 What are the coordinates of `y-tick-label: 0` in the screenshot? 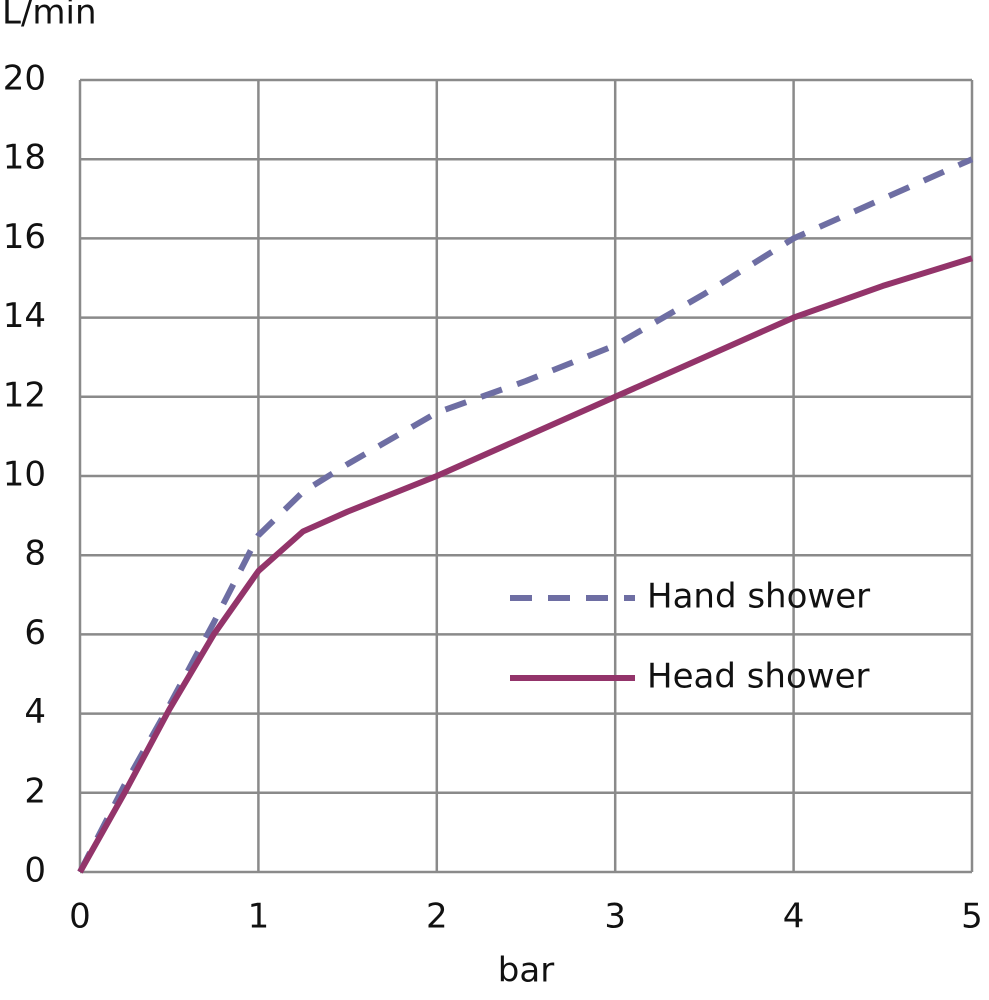 It's located at (35, 871).